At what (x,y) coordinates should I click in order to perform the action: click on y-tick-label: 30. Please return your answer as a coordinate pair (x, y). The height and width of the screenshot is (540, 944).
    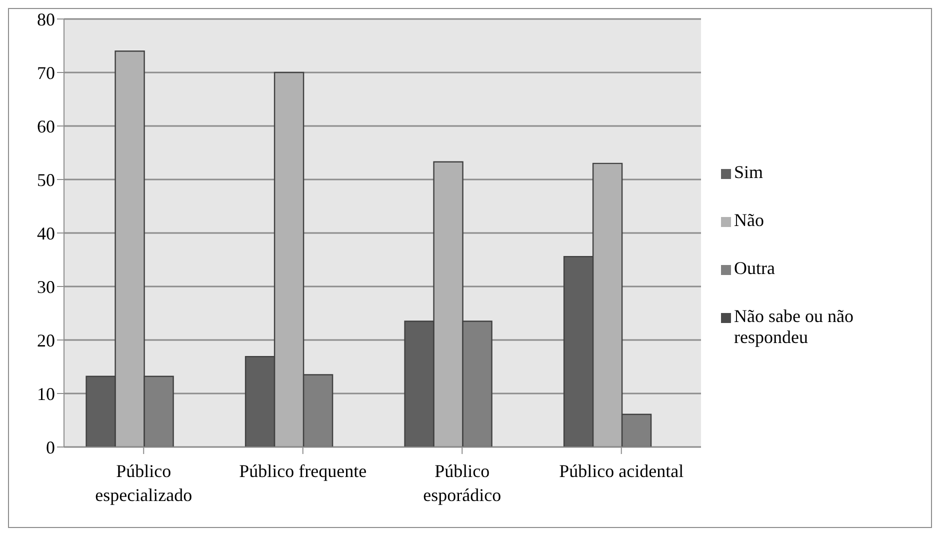
    Looking at the image, I should click on (46, 286).